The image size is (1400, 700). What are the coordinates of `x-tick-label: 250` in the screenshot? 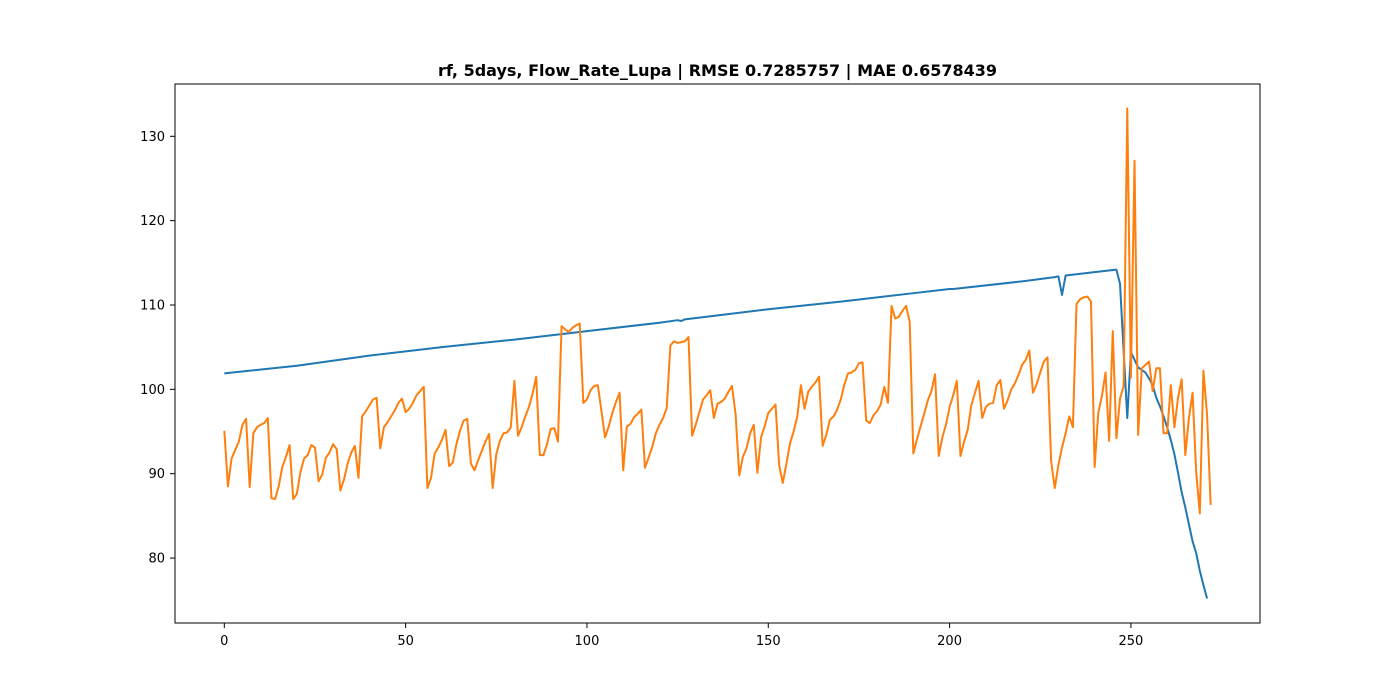 It's located at (1130, 641).